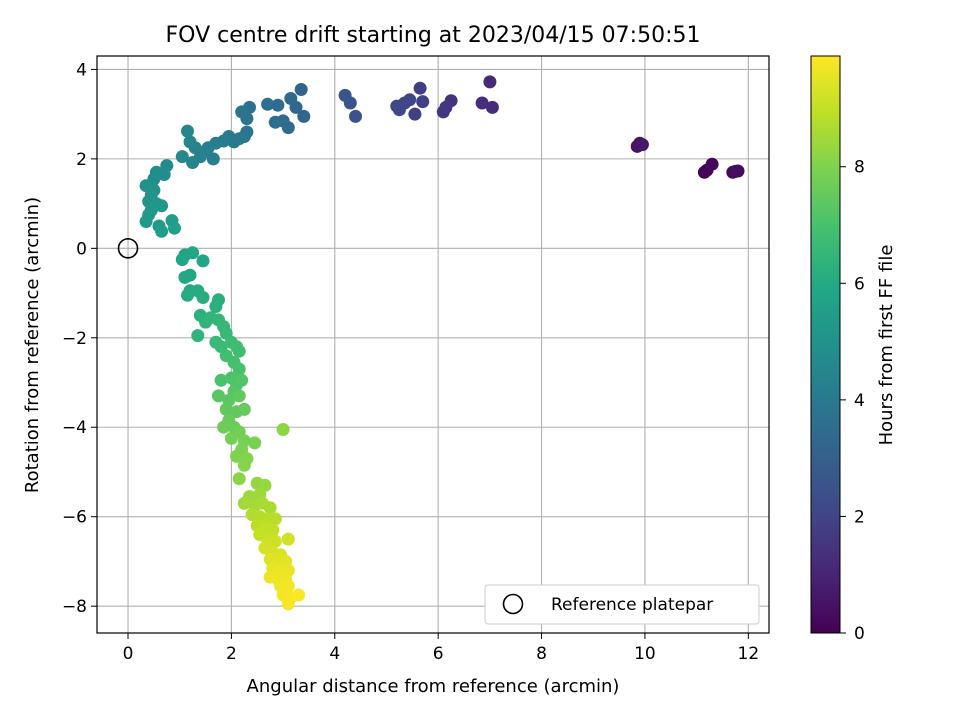 The width and height of the screenshot is (960, 720). I want to click on x-axis-label: Angular distance from reference (arcmin), so click(433, 686).